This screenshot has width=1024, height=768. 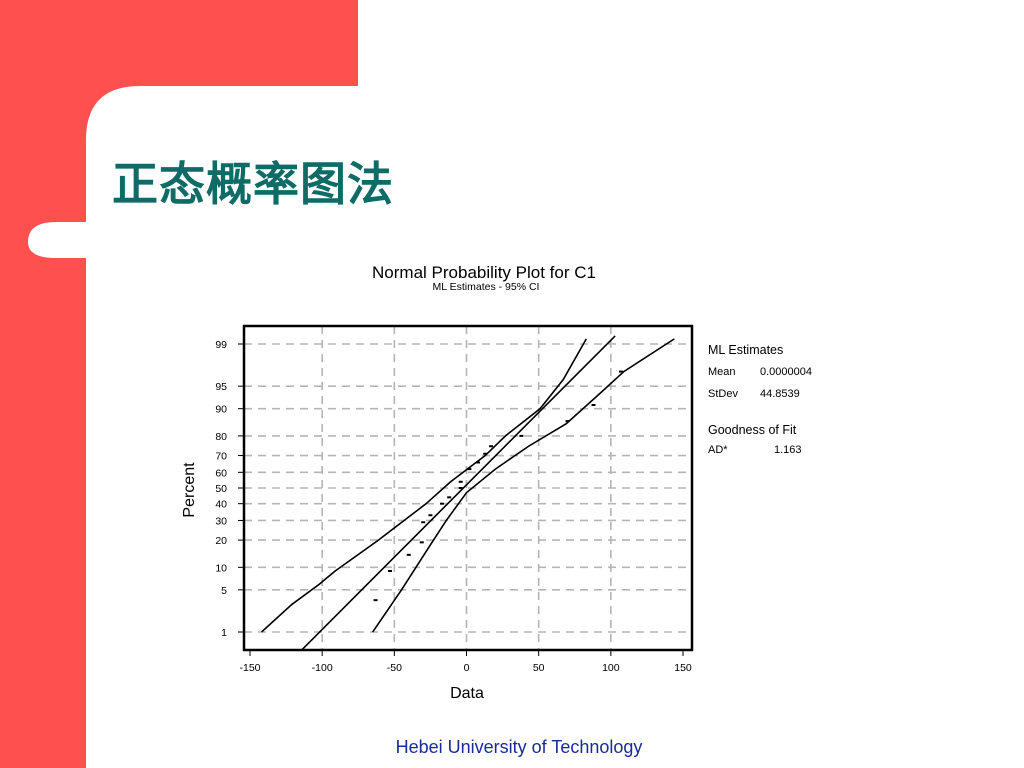 What do you see at coordinates (467, 668) in the screenshot?
I see `x-tick-label: 0` at bounding box center [467, 668].